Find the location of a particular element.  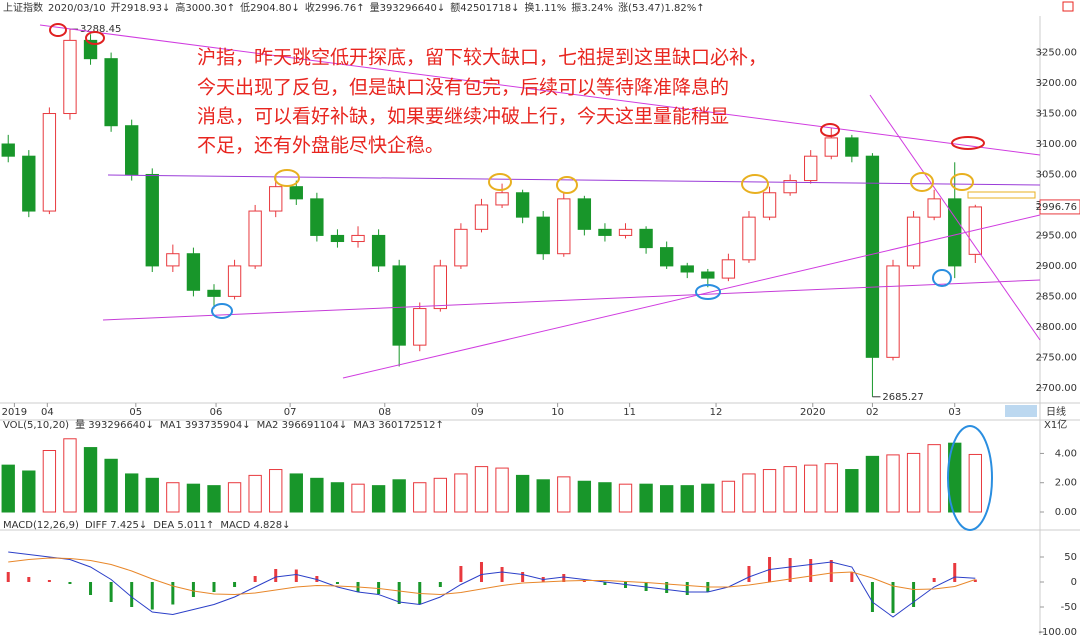

annotation-line: 今天出现了反包，但是缺口没有包完，后续可以等待降准降息的 is located at coordinates (463, 88).